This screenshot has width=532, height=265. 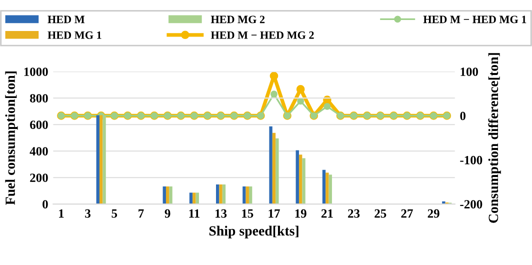 I want to click on y-tick-label: 200, so click(x=39, y=178).